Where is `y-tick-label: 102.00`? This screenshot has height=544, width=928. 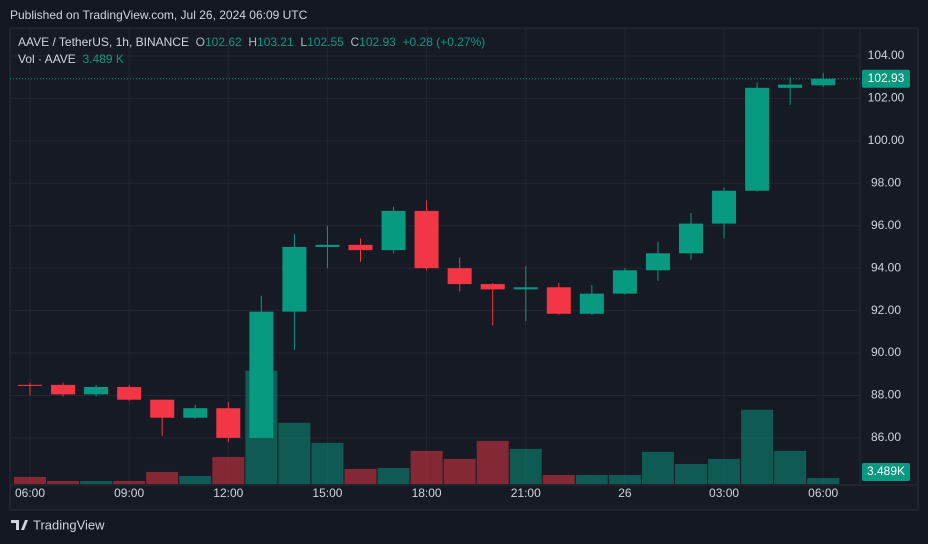 y-tick-label: 102.00 is located at coordinates (886, 98).